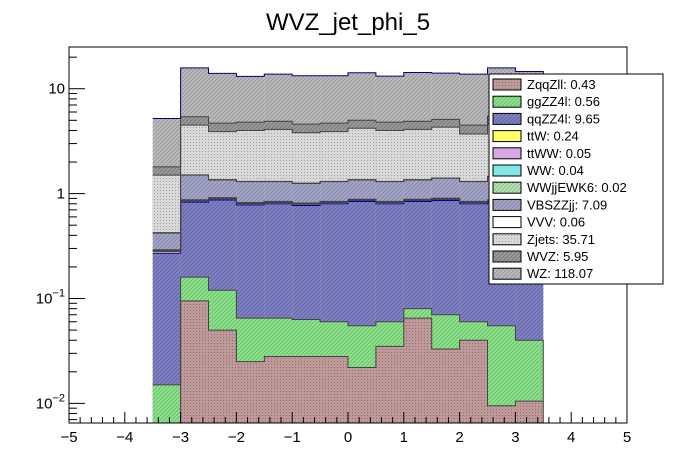 This screenshot has height=472, width=696. What do you see at coordinates (515, 437) in the screenshot?
I see `x-tick-label: 3` at bounding box center [515, 437].